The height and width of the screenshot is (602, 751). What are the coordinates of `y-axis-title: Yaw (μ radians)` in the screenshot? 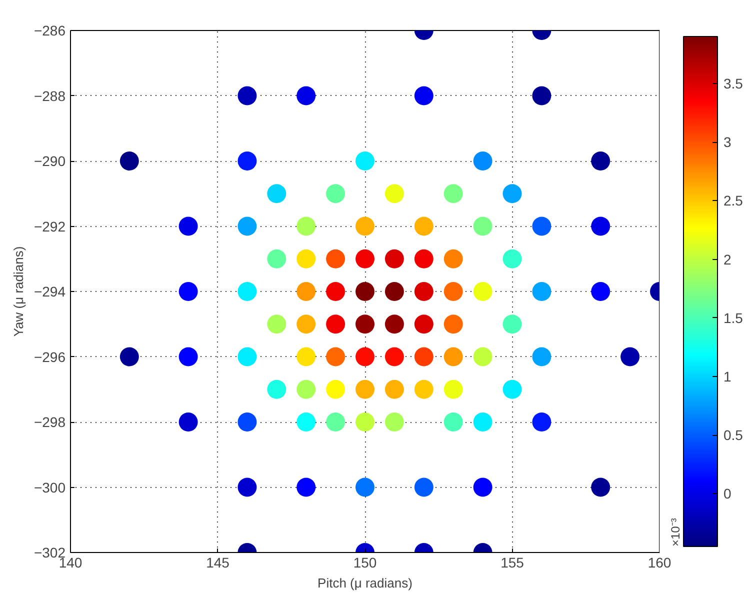 It's located at (18, 291).